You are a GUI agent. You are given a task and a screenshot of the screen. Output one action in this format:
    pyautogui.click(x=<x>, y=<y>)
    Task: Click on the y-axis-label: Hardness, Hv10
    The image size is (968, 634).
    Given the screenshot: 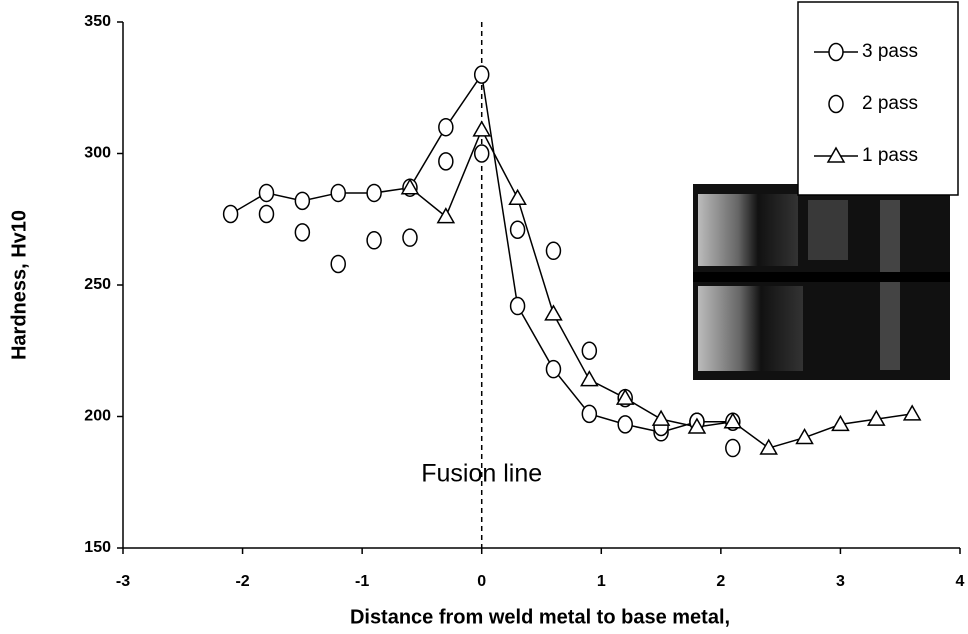 What is the action you would take?
    pyautogui.click(x=19, y=285)
    